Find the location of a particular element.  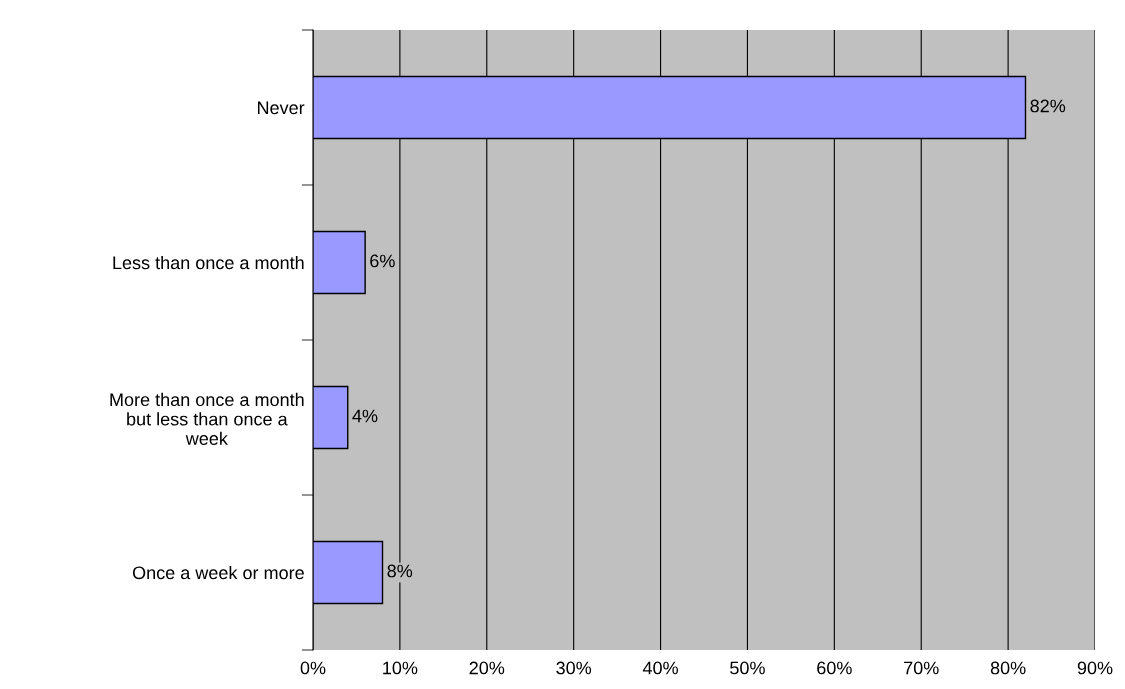

x-tick-label: 80% is located at coordinates (1008, 668).